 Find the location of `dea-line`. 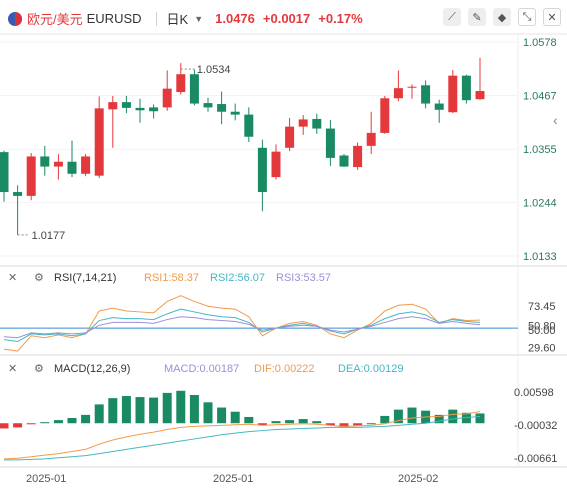

dea-line is located at coordinates (242, 438).